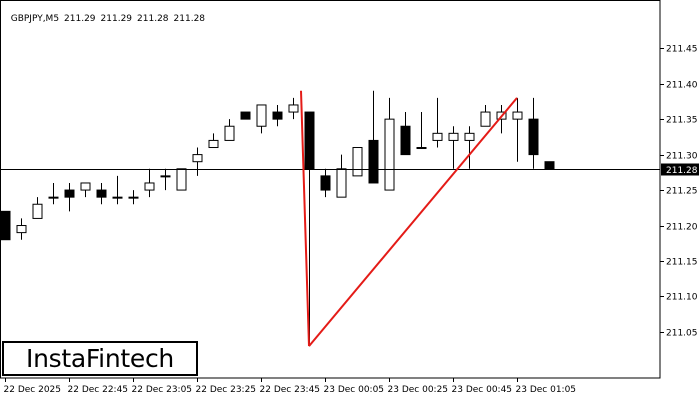  What do you see at coordinates (162, 390) in the screenshot?
I see `x-tick-label: 22 Dec 23:05` at bounding box center [162, 390].